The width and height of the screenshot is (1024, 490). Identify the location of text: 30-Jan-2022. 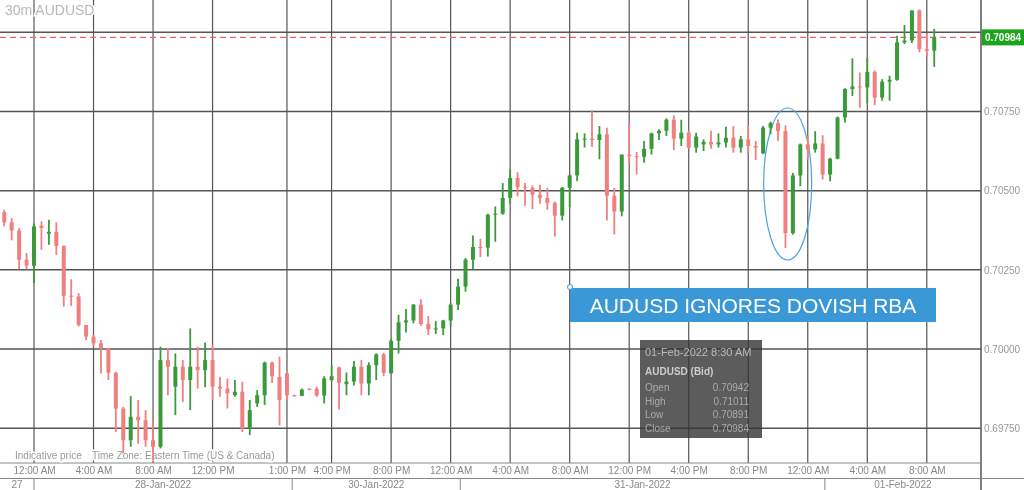
(376, 484).